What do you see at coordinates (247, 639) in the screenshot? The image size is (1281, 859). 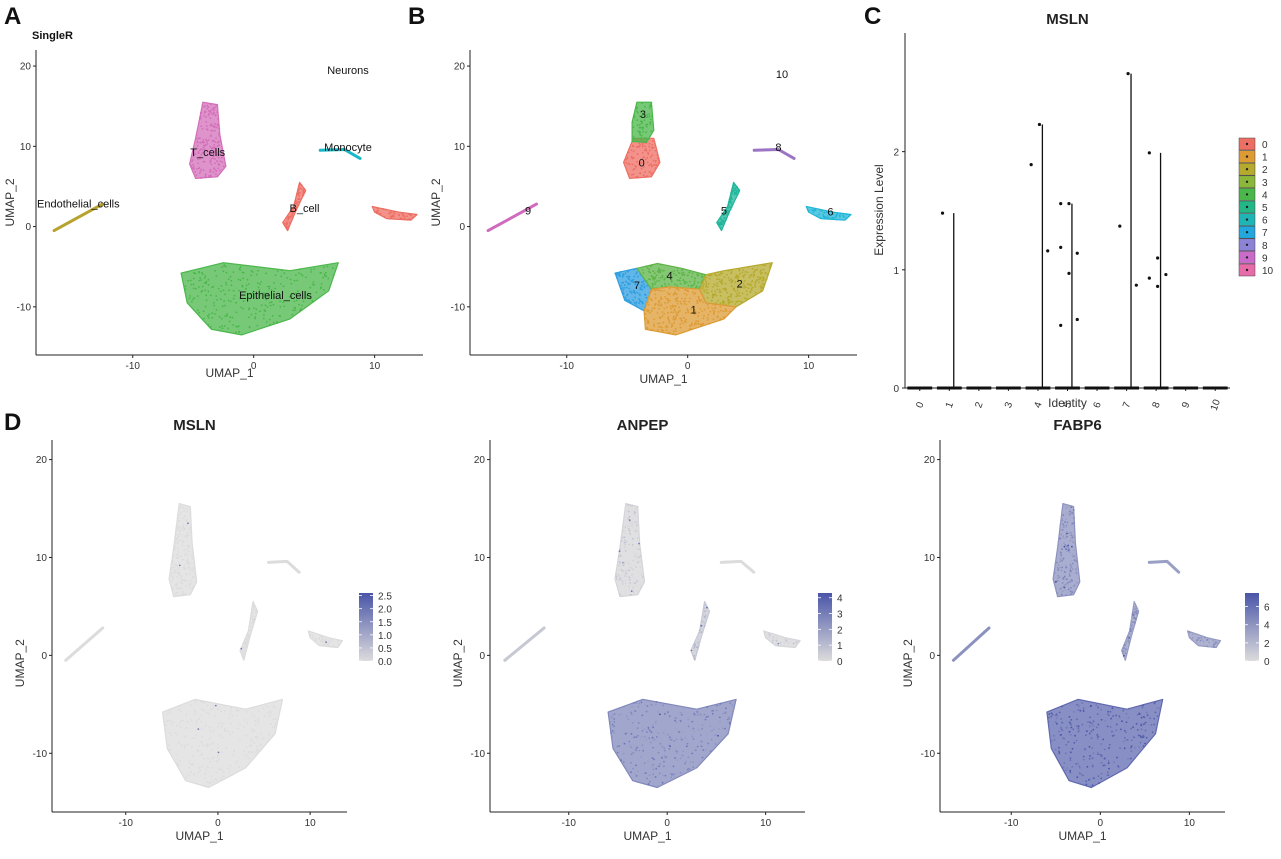 I see `panel-d-msln-cluster-b_cell-point` at bounding box center [247, 639].